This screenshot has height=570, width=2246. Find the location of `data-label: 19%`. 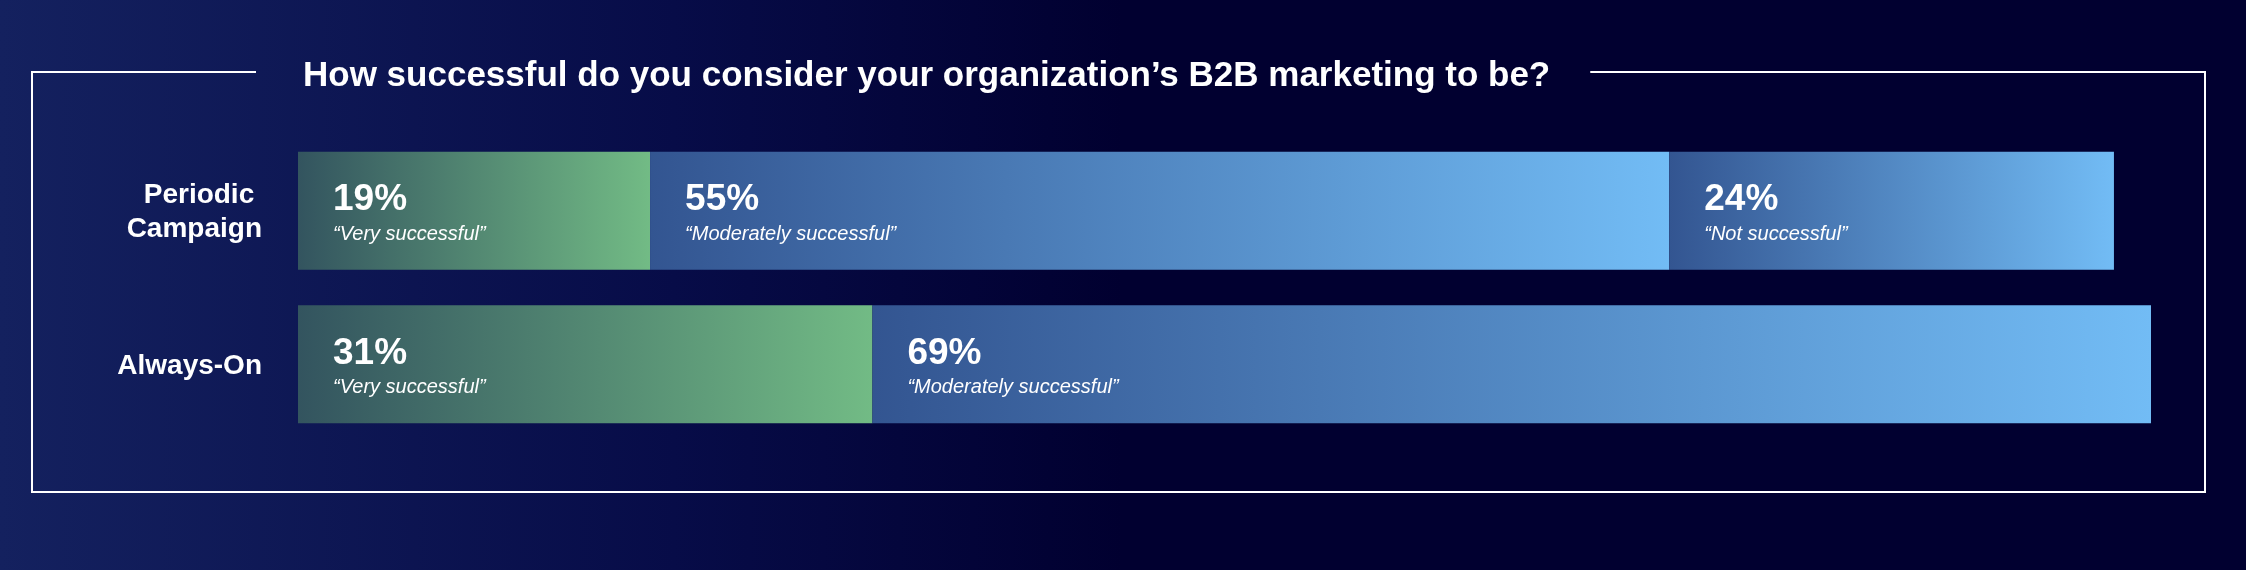

data-label: 19% is located at coordinates (370, 198).